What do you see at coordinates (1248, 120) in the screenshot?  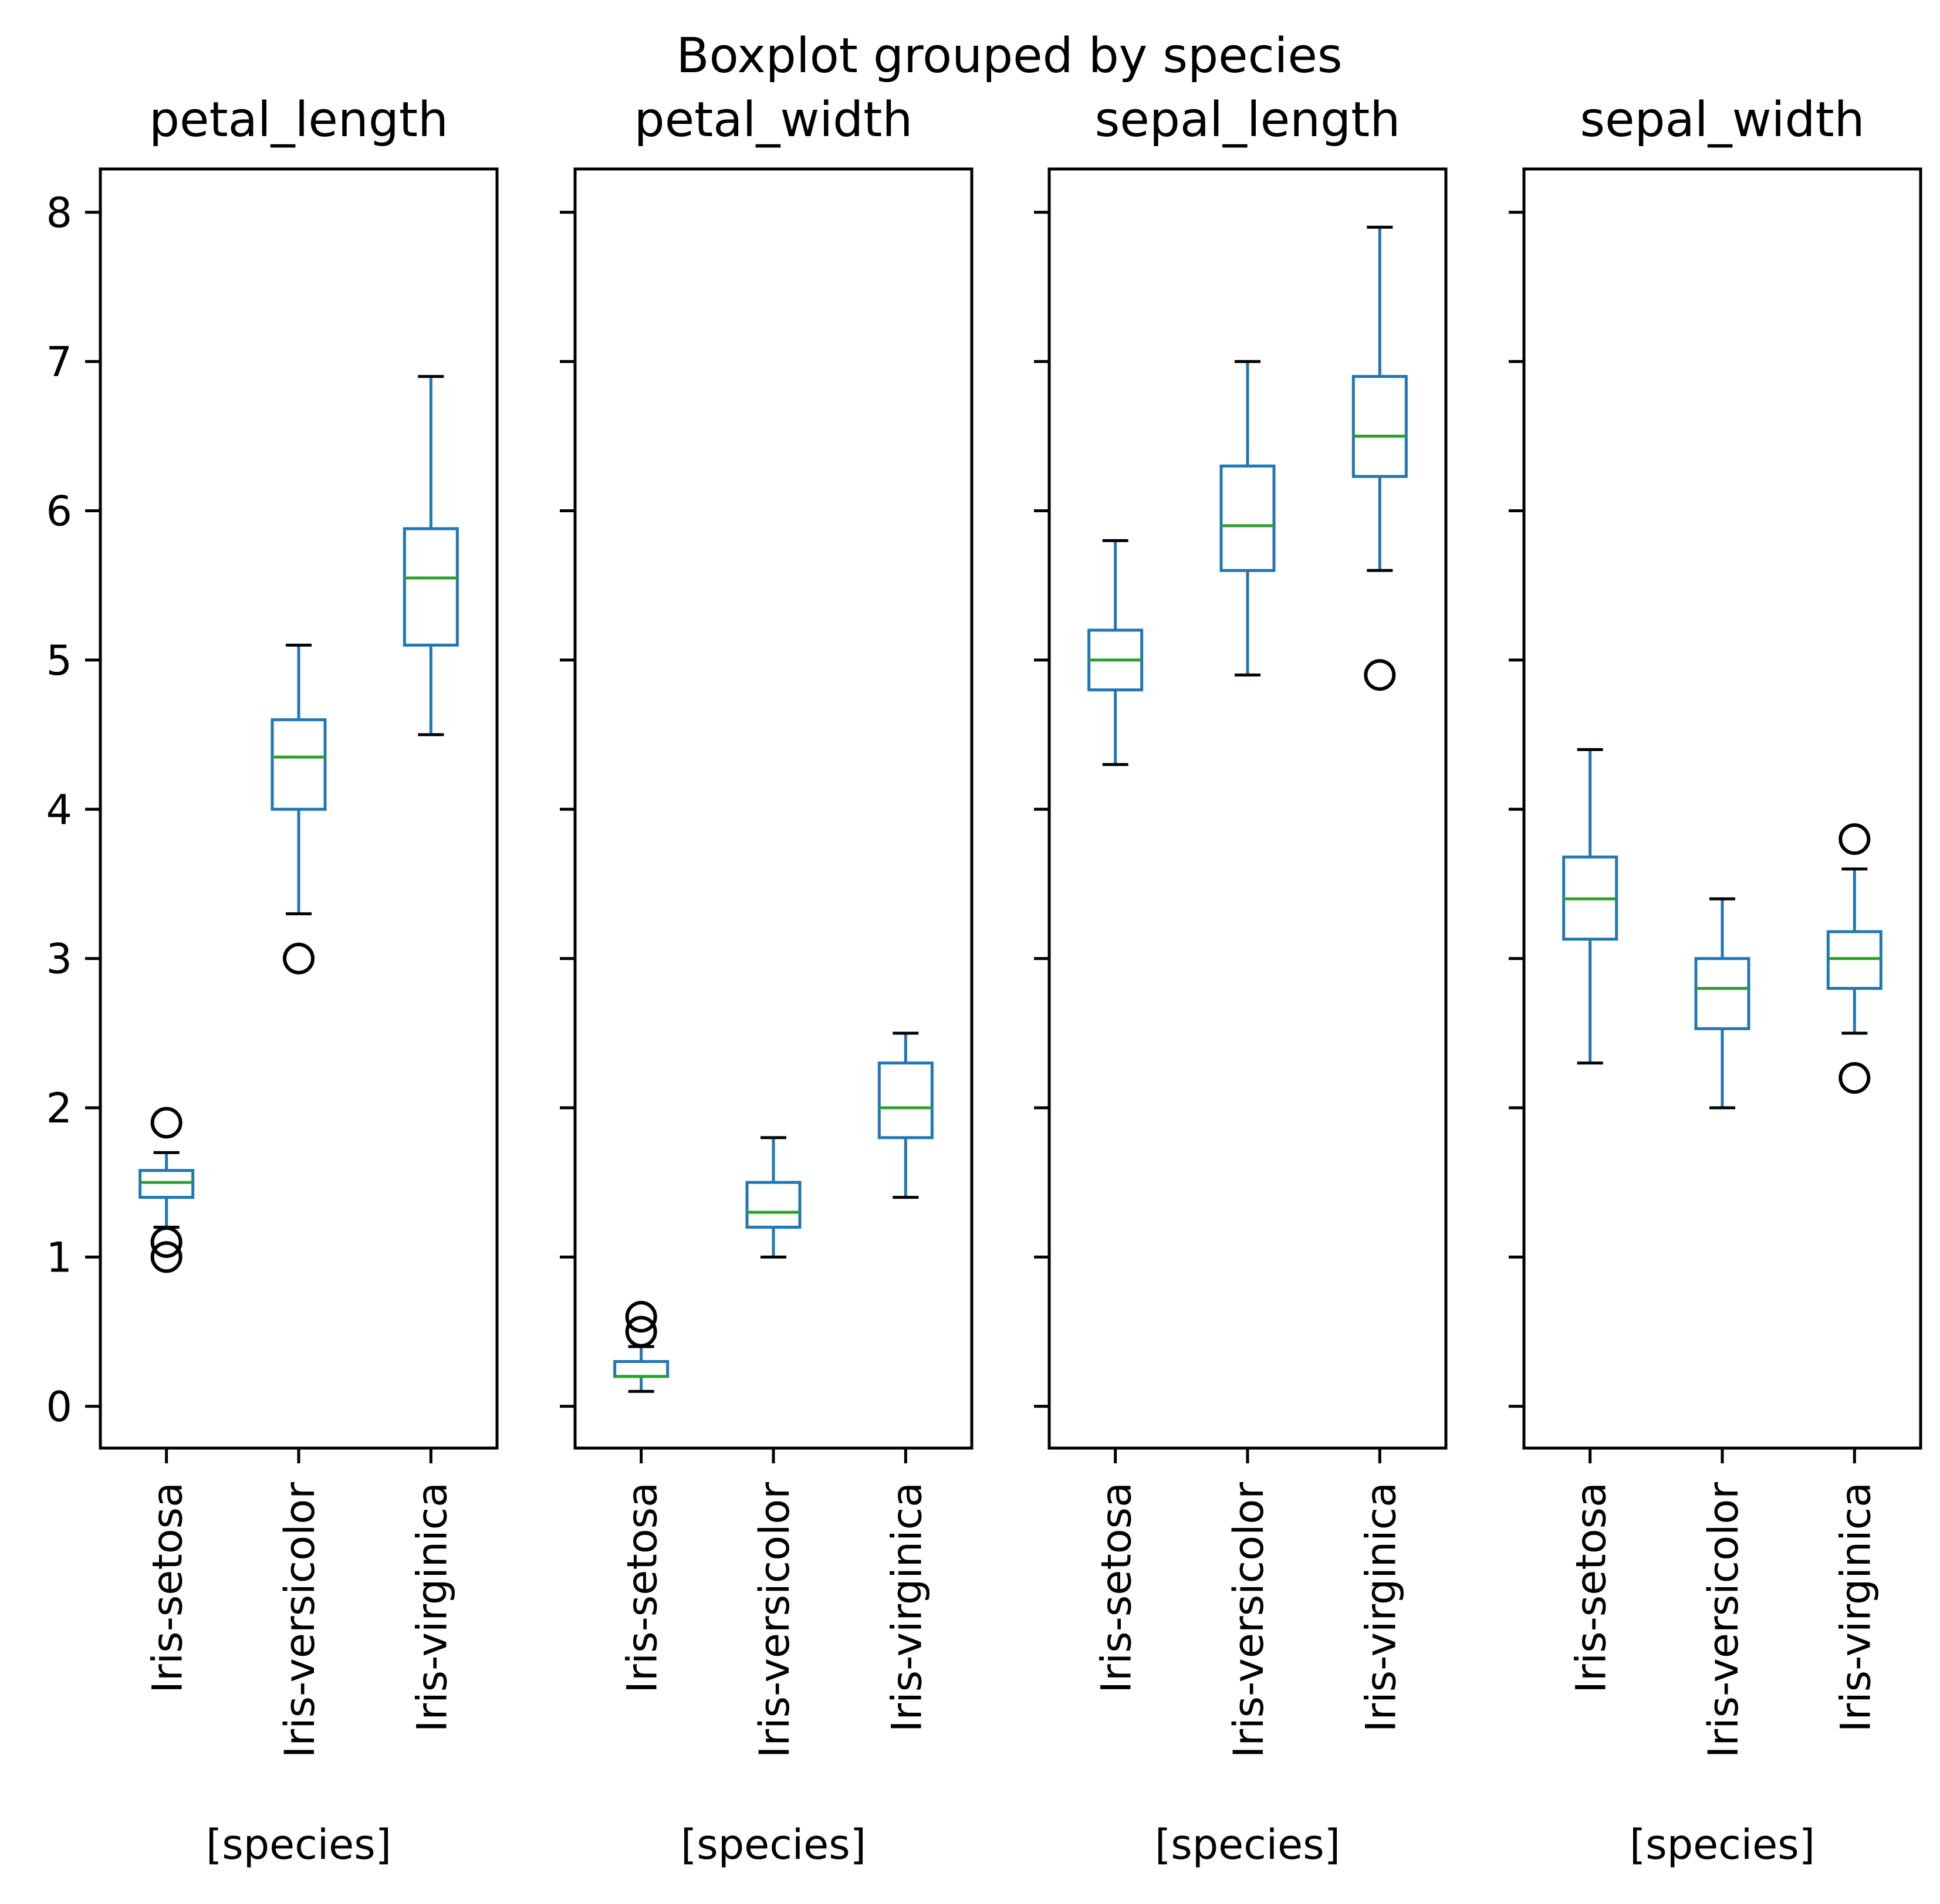 I see `panel-title: sepal_length` at bounding box center [1248, 120].